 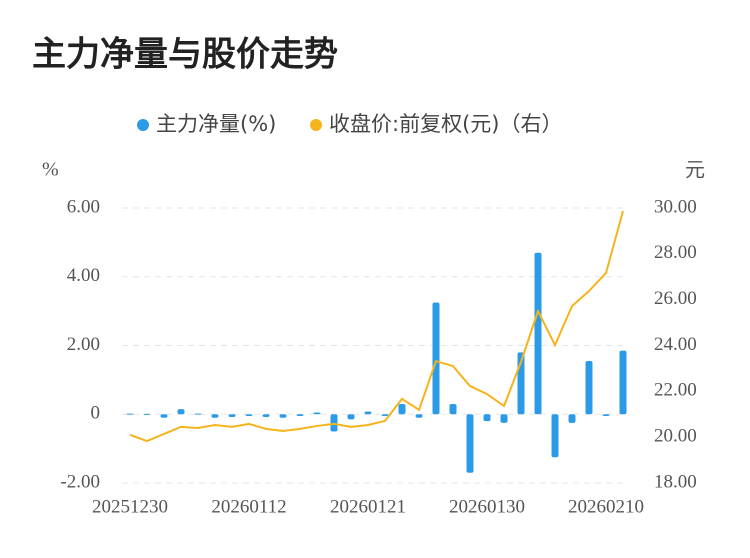 I want to click on x-tick-label: 20251230, so click(x=130, y=506).